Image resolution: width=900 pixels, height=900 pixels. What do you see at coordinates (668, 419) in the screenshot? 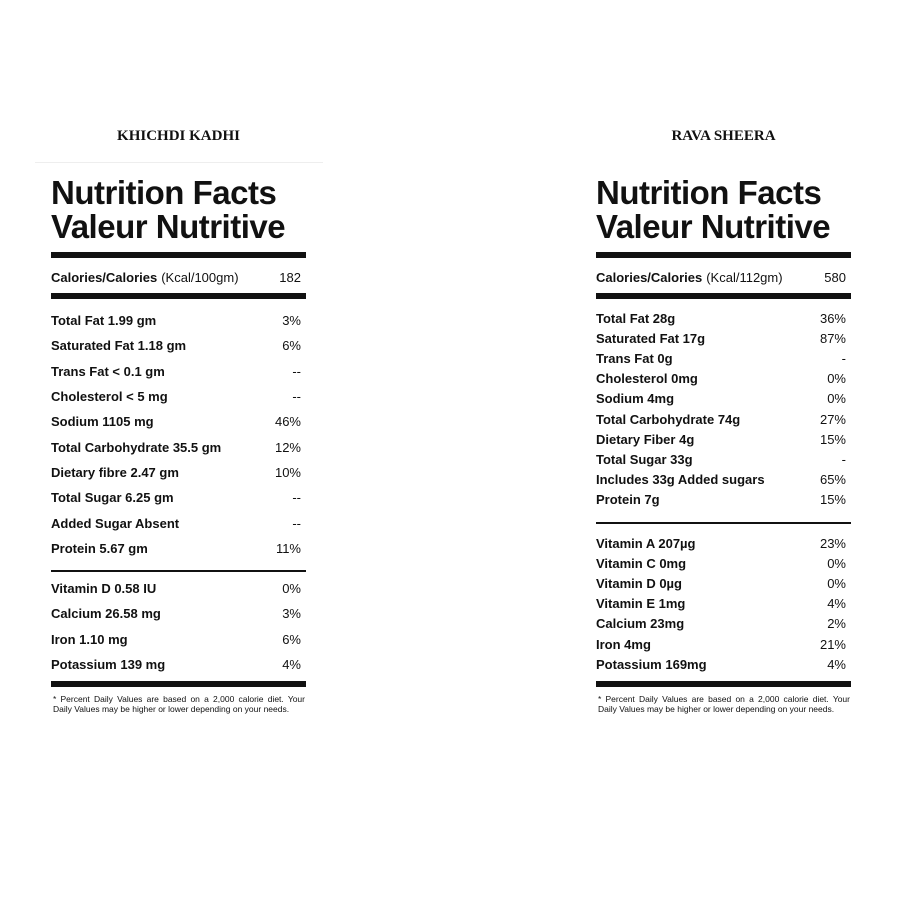
I see `nutrient-name: Total Carbohydrate 74g` at bounding box center [668, 419].